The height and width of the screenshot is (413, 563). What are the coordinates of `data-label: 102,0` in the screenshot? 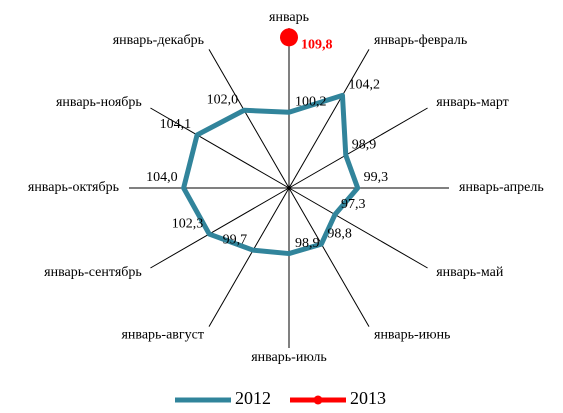 It's located at (223, 99).